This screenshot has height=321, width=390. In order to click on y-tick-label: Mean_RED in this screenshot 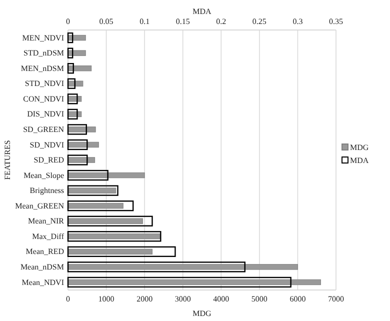, I will do `click(45, 251)`.